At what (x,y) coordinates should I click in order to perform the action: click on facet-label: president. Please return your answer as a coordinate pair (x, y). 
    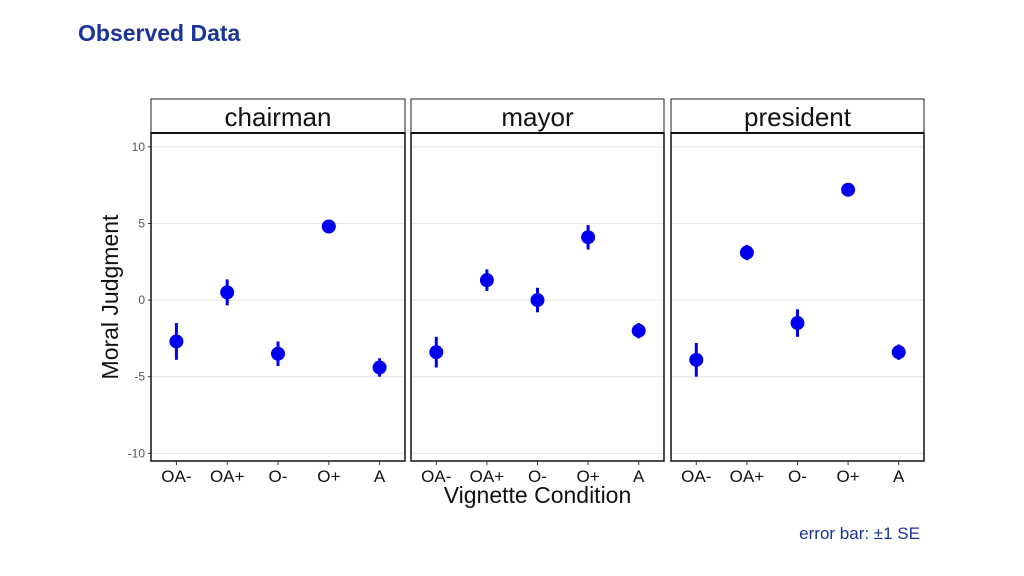
    Looking at the image, I should click on (798, 117).